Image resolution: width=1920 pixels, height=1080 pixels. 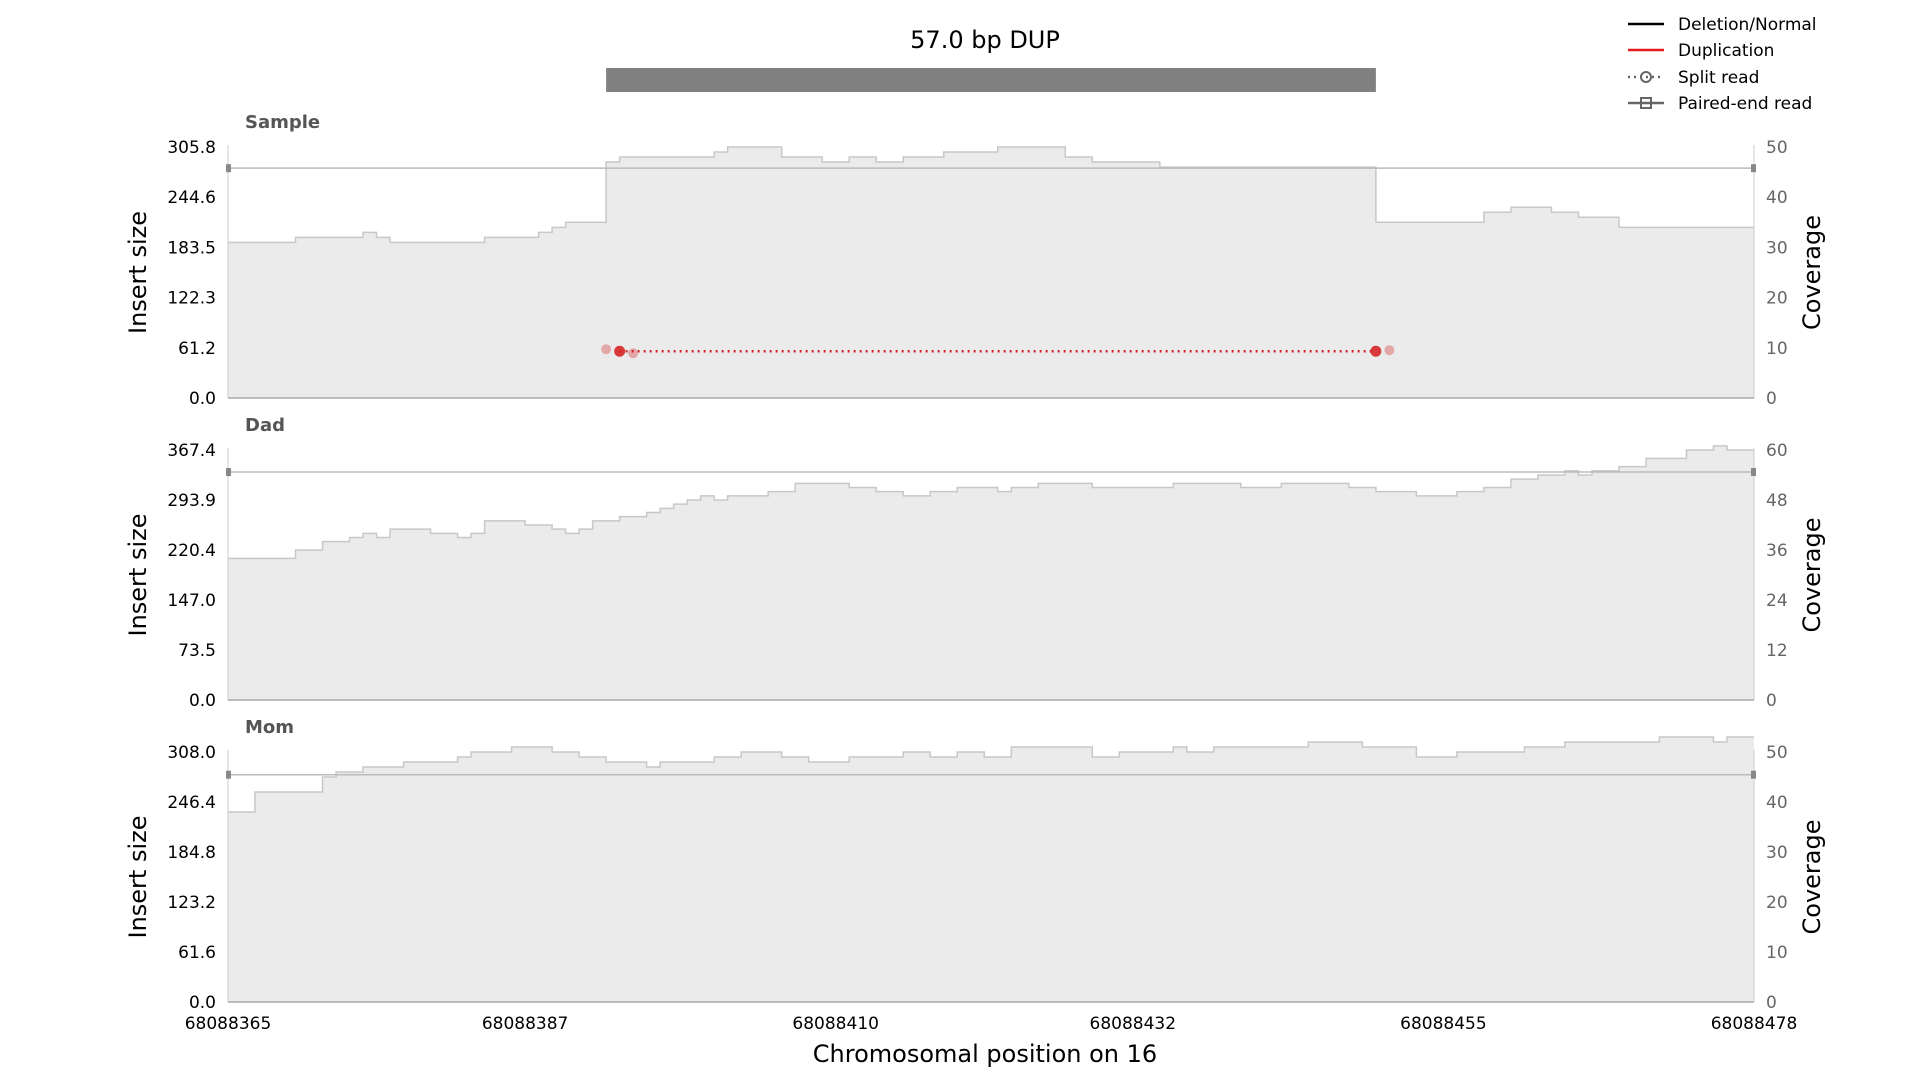 What do you see at coordinates (191, 248) in the screenshot?
I see `insert-size-tick-label: 183.5` at bounding box center [191, 248].